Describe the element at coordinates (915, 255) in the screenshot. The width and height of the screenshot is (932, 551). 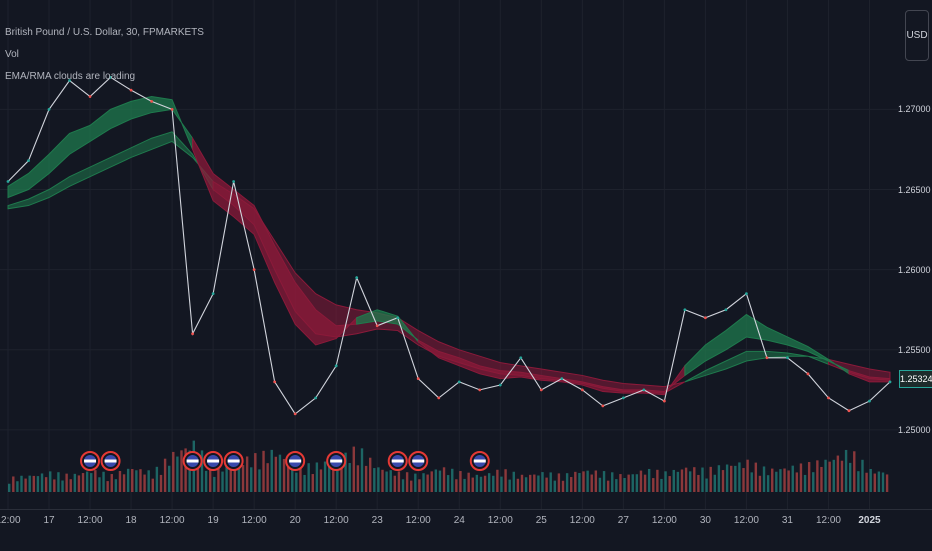
I see `price-axis` at that location.